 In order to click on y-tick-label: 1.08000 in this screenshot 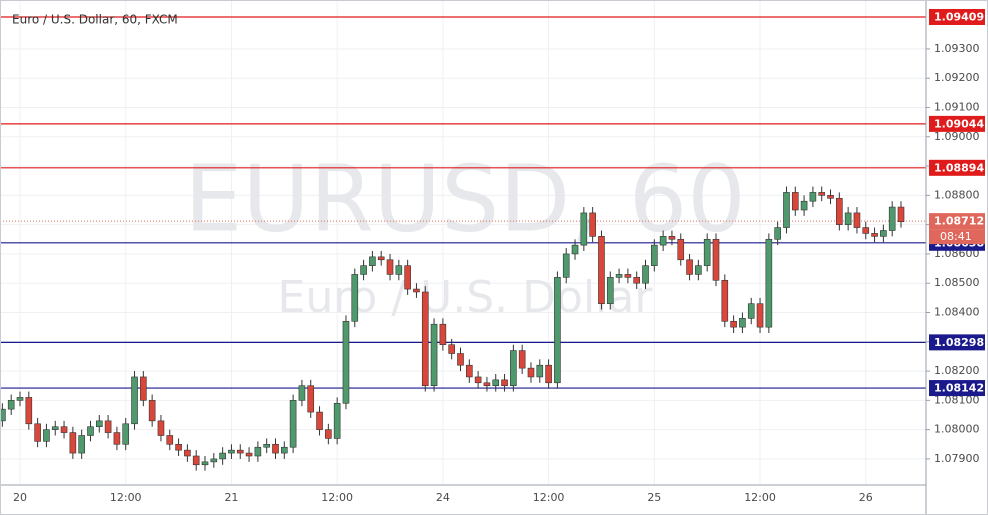, I will do `click(957, 429)`.